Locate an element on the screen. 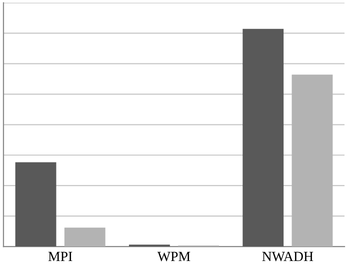 This screenshot has width=348, height=277. x-tick-label: WPM is located at coordinates (173, 257).